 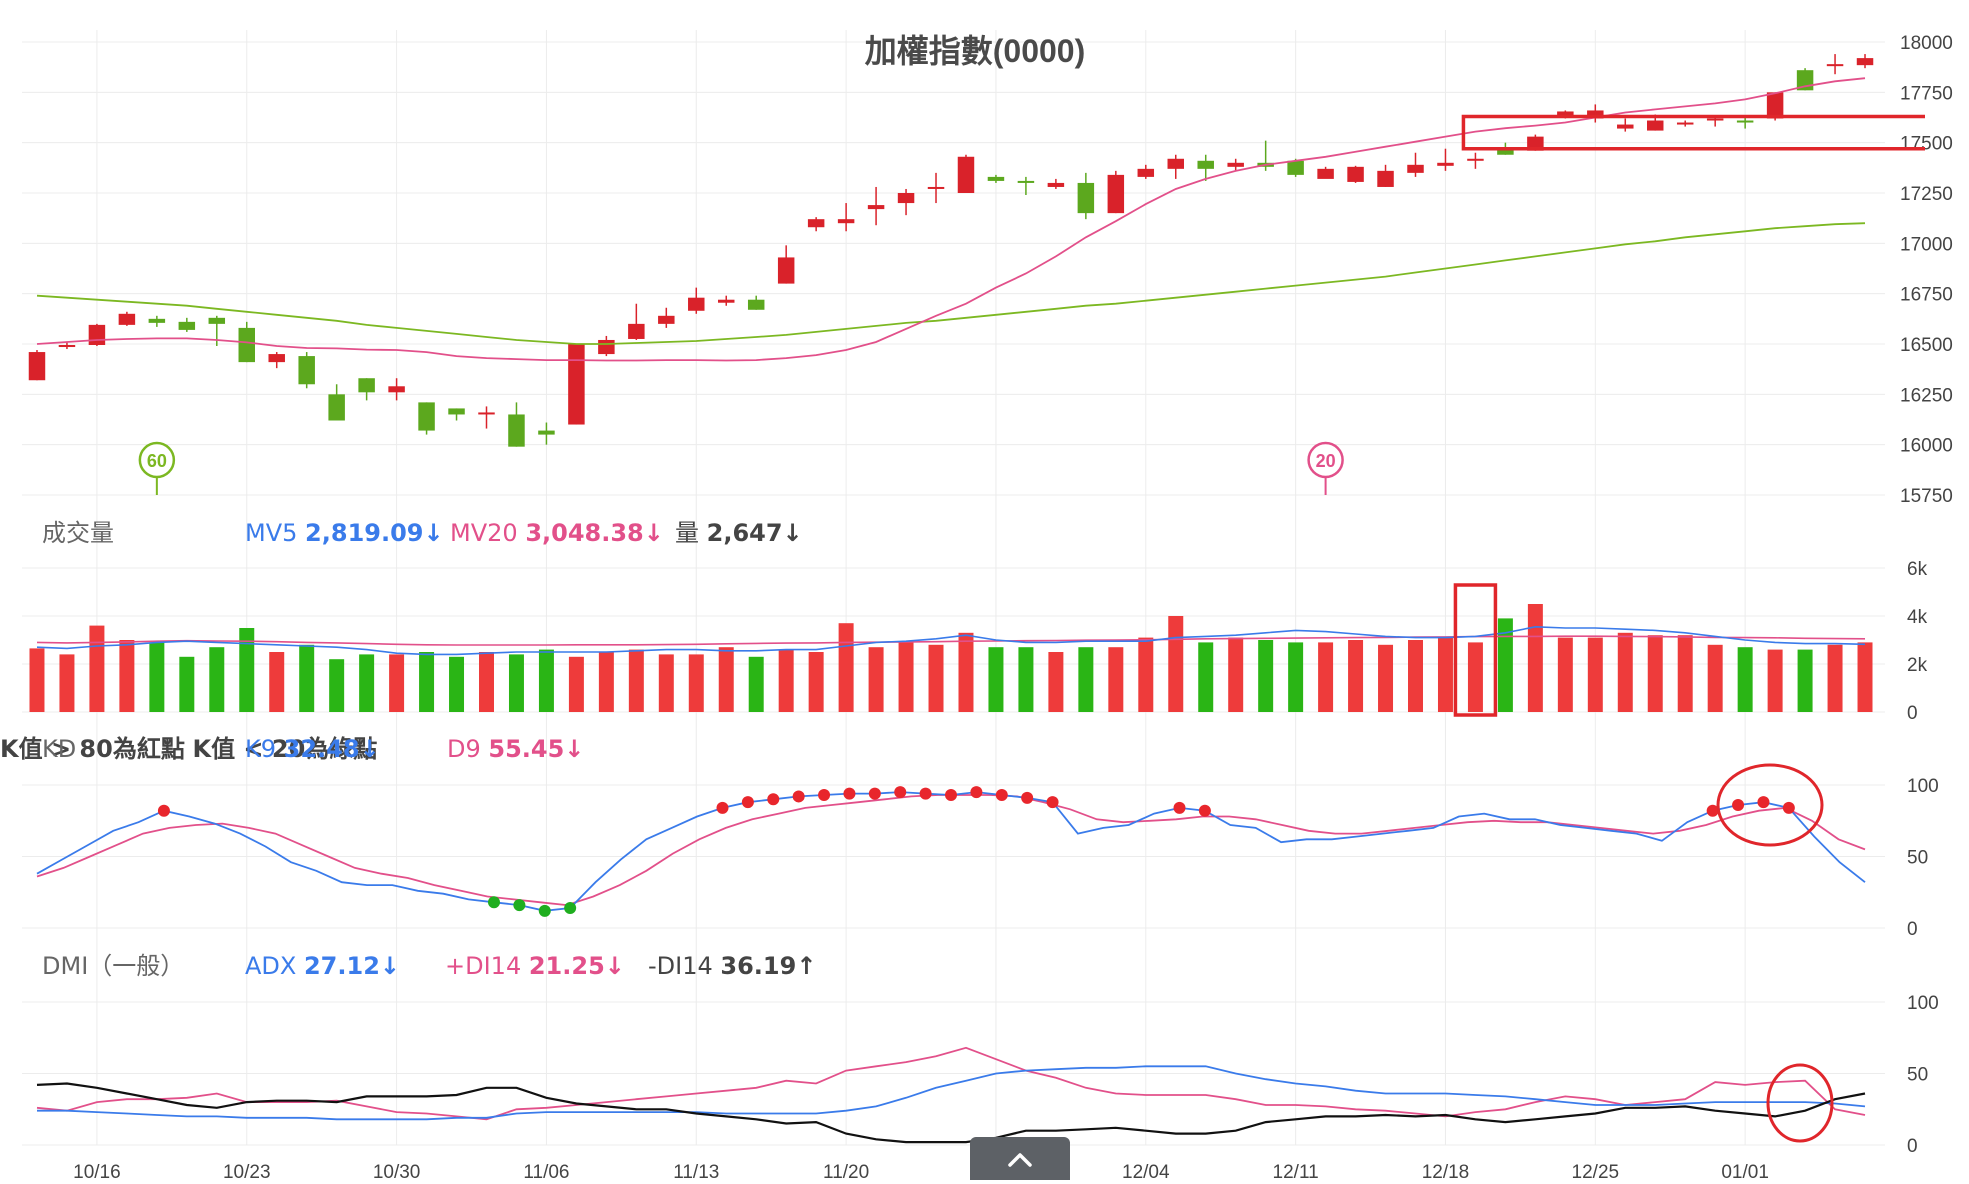 I want to click on volume-tick: 4k, so click(x=1917, y=617).